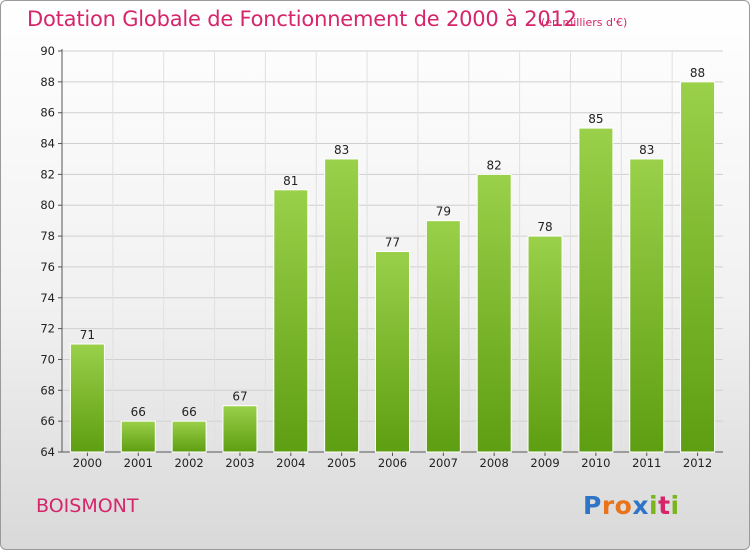 This screenshot has height=550, width=750. What do you see at coordinates (584, 22) in the screenshot?
I see `chart-subtitle: (en milliers d'€)` at bounding box center [584, 22].